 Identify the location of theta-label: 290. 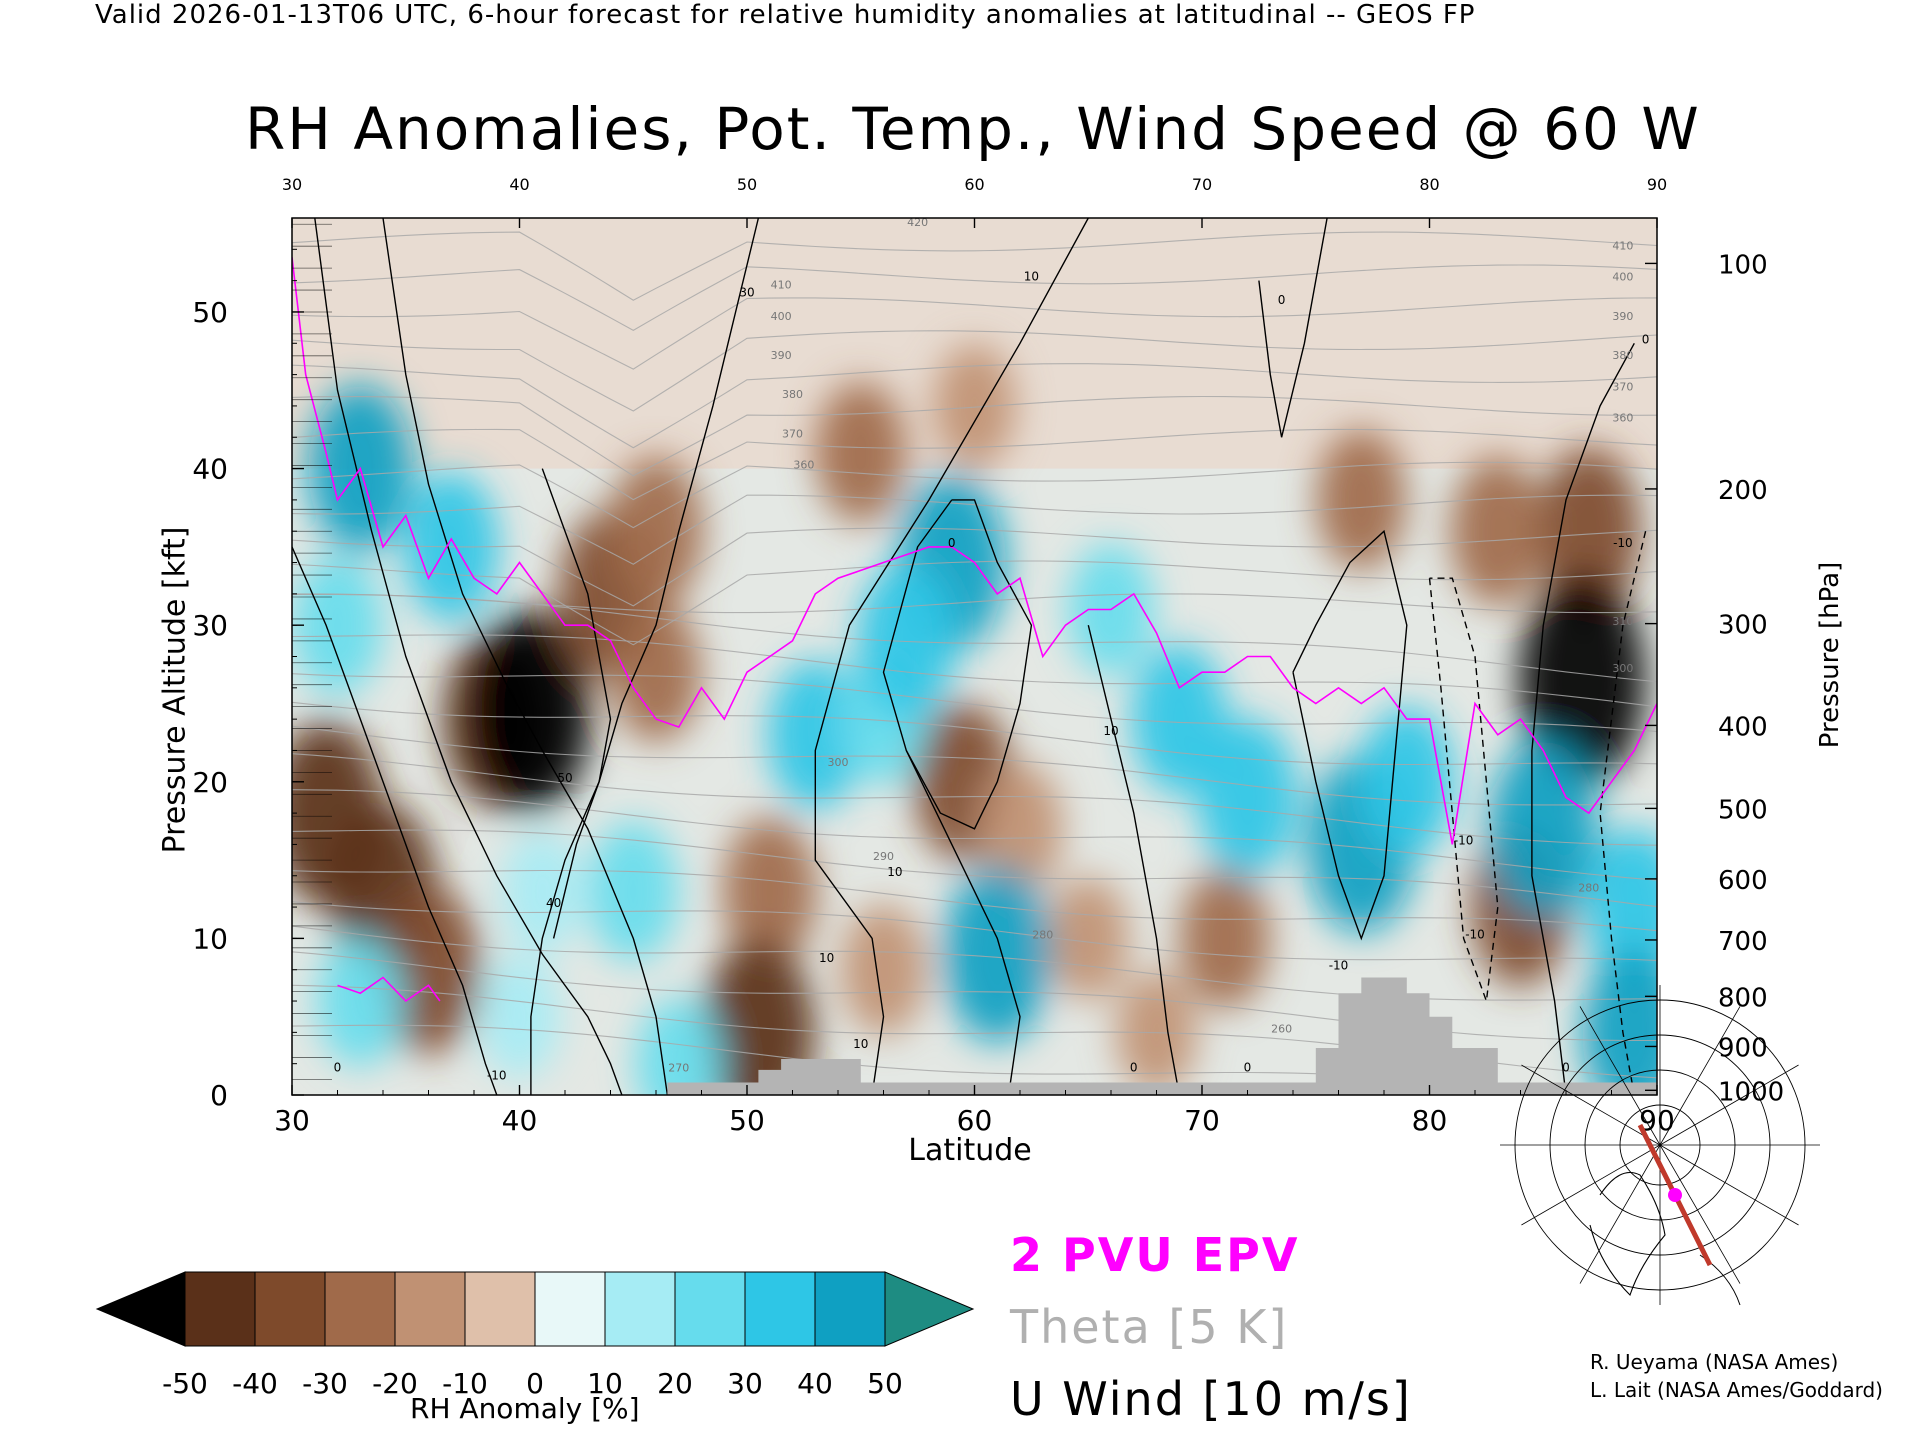
(883, 856).